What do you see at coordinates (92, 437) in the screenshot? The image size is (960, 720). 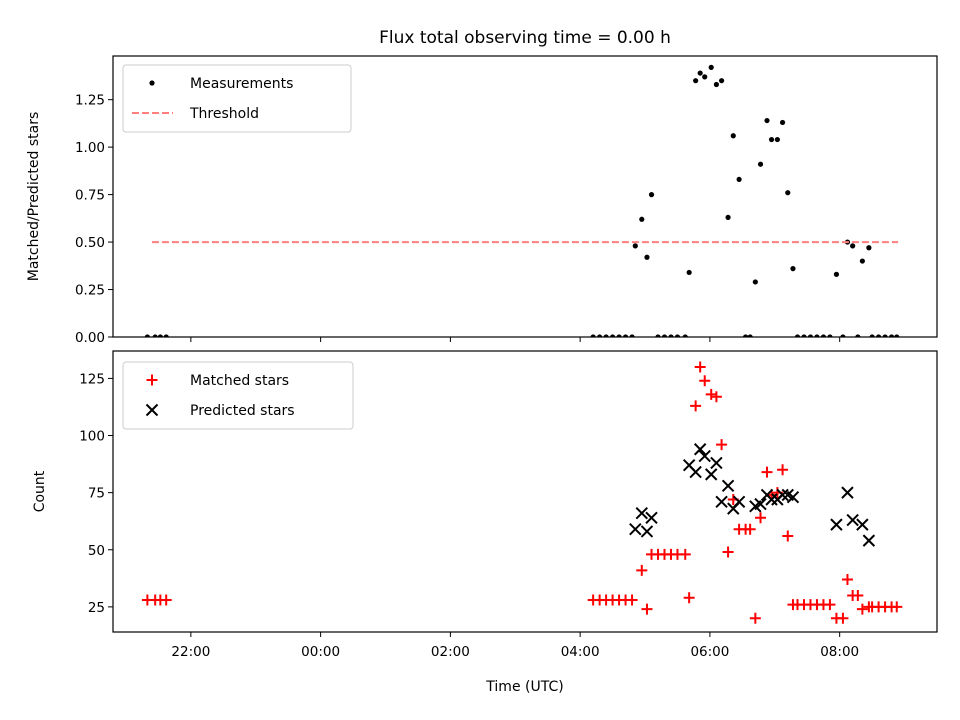 I see `y-tick-label: 100` at bounding box center [92, 437].